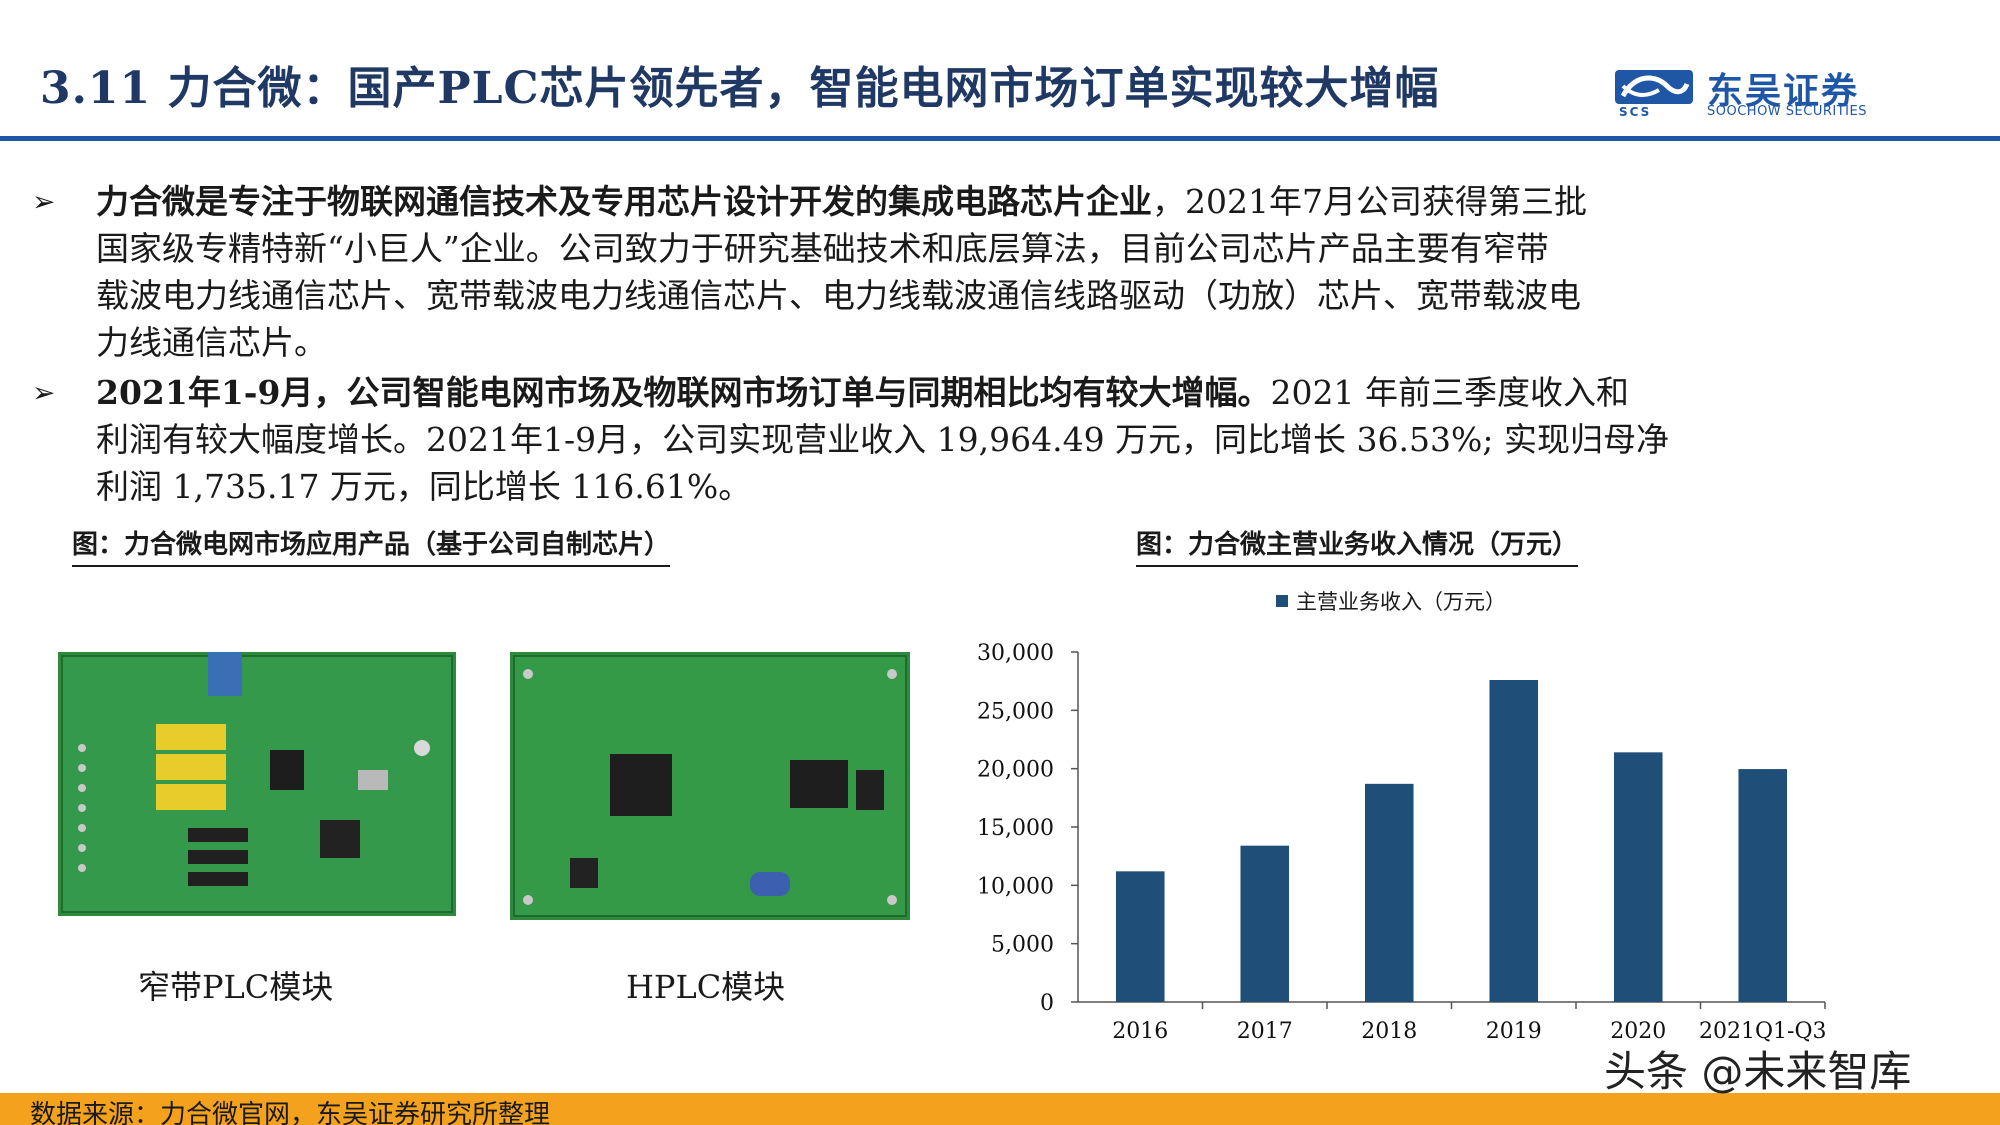 Image resolution: width=2000 pixels, height=1125 pixels. What do you see at coordinates (236, 987) in the screenshot?
I see `pcb-label: 窄带PLC模块` at bounding box center [236, 987].